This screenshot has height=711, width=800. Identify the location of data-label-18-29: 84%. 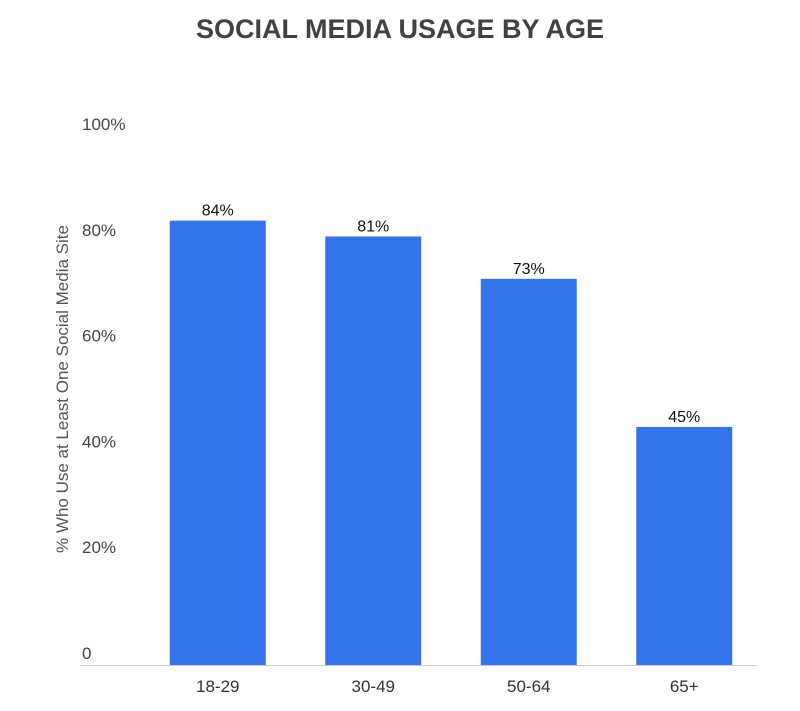
(218, 211).